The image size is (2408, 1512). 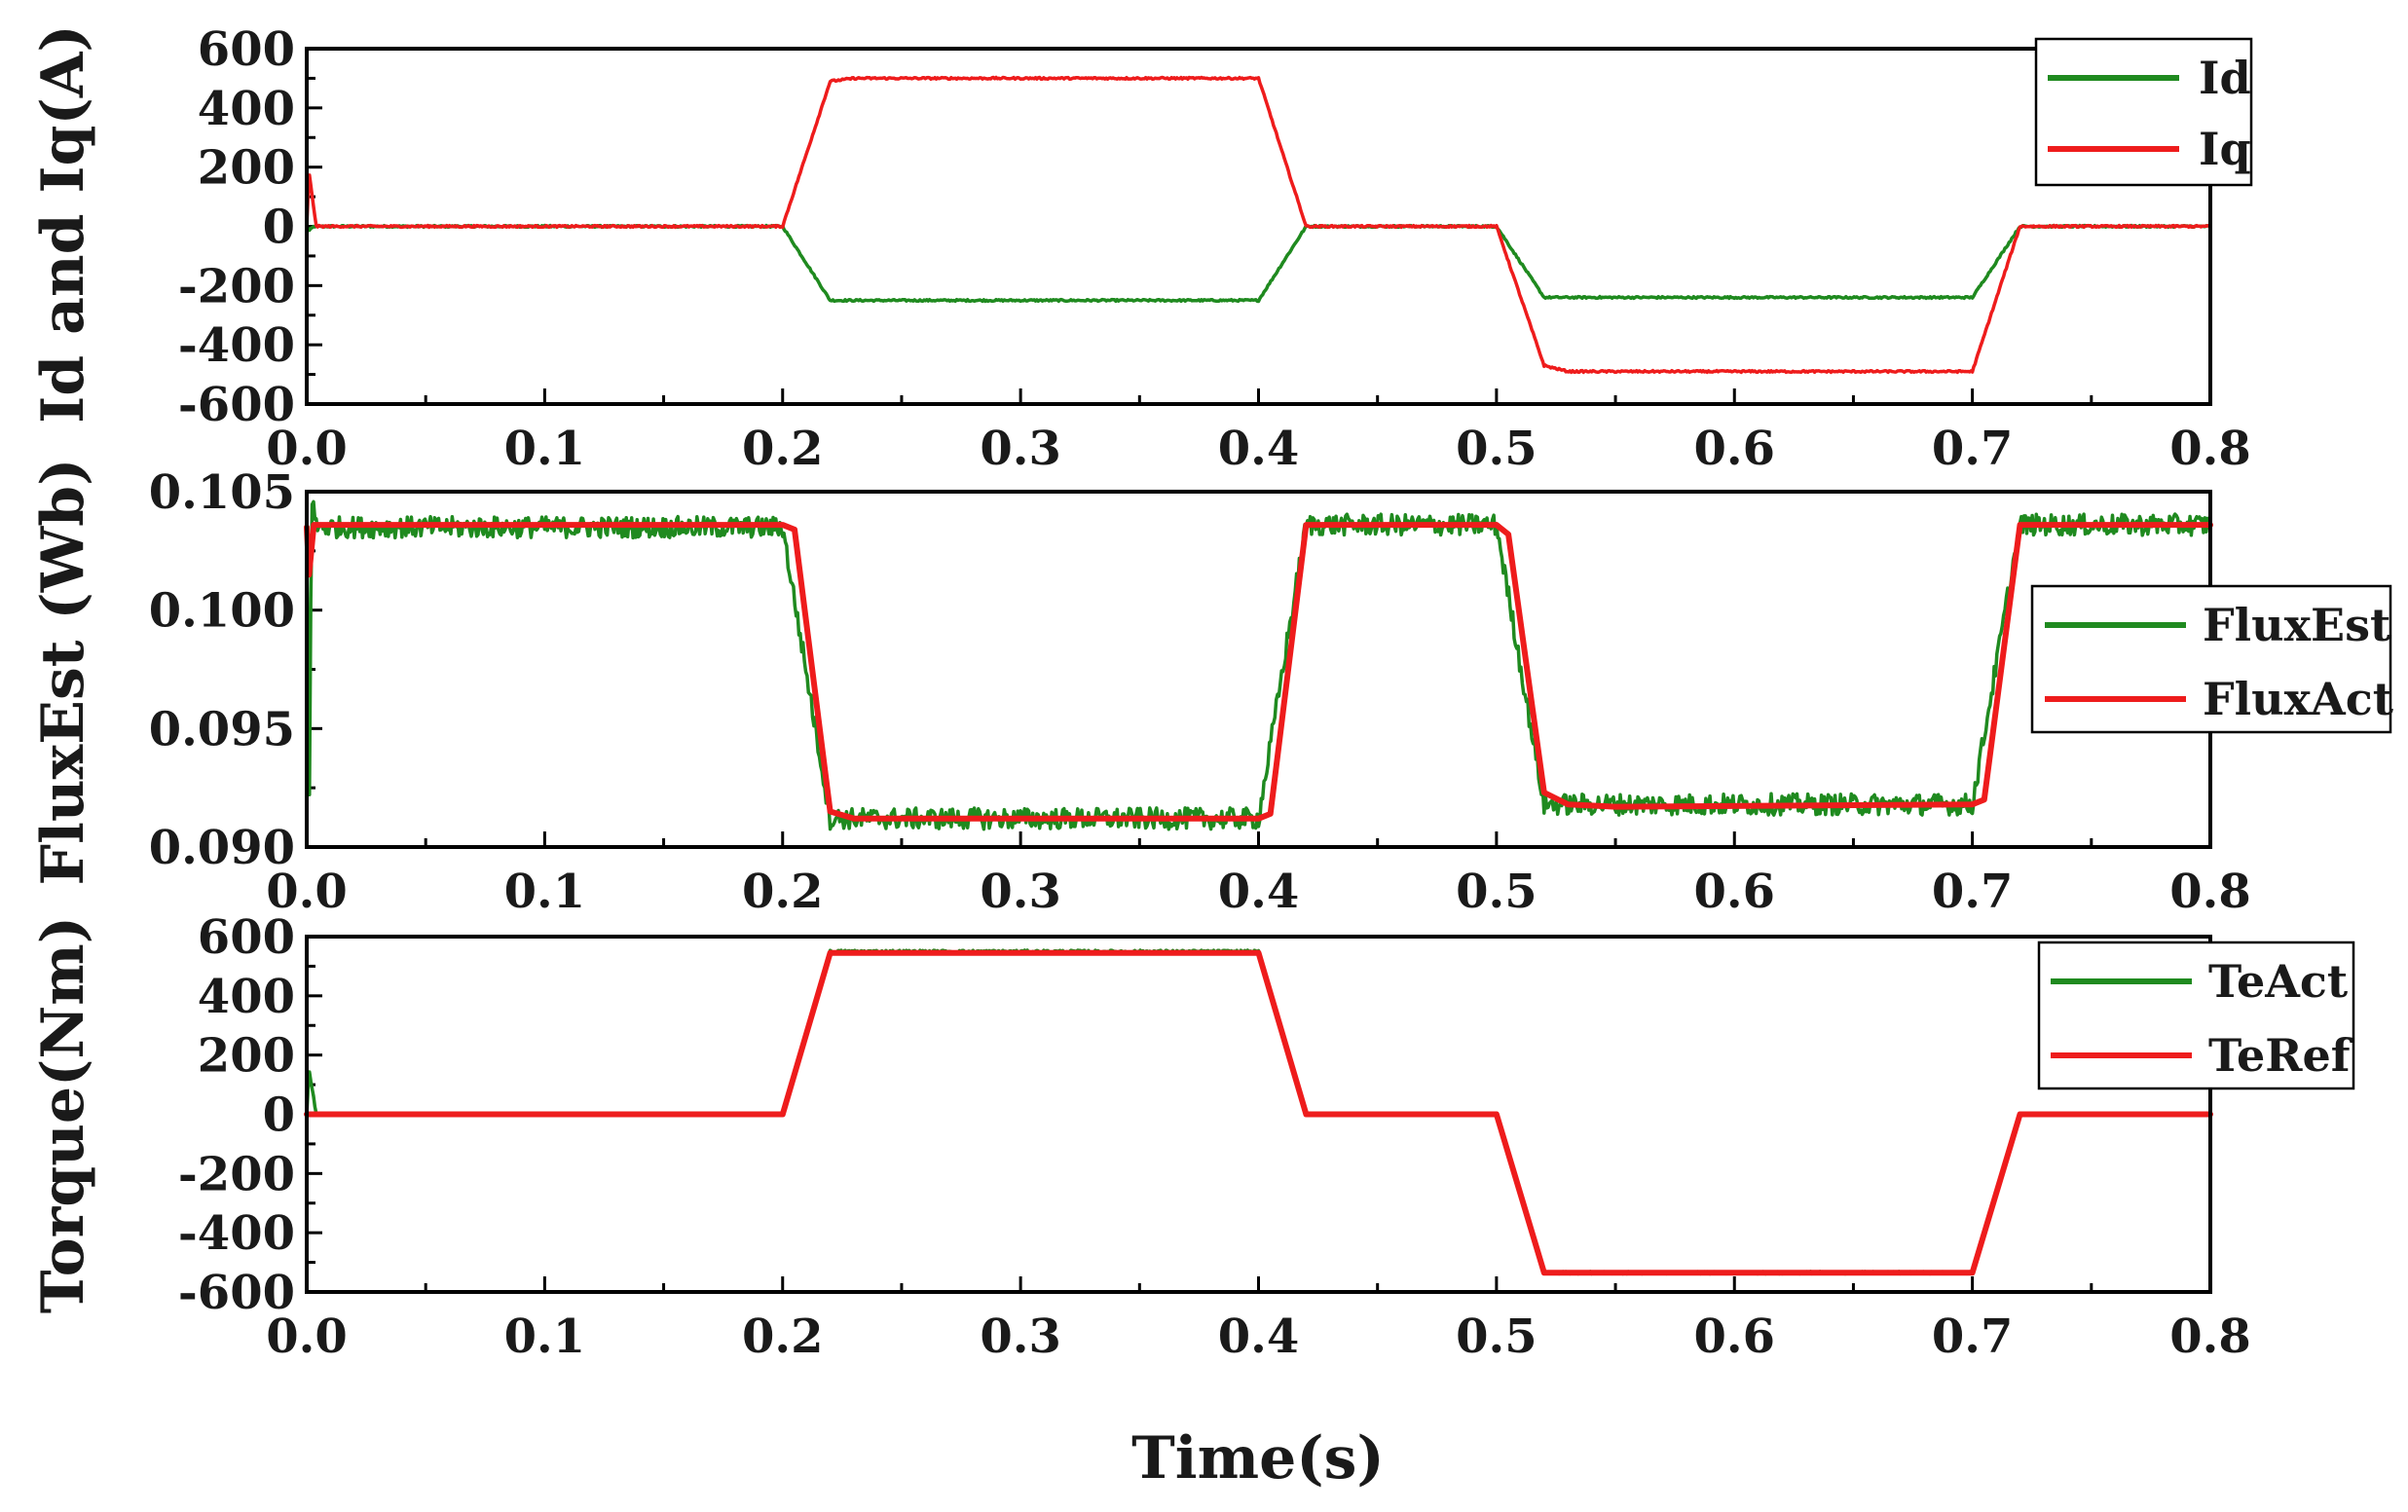 What do you see at coordinates (1020, 892) in the screenshot?
I see `flux-xtick-label: 0.3` at bounding box center [1020, 892].